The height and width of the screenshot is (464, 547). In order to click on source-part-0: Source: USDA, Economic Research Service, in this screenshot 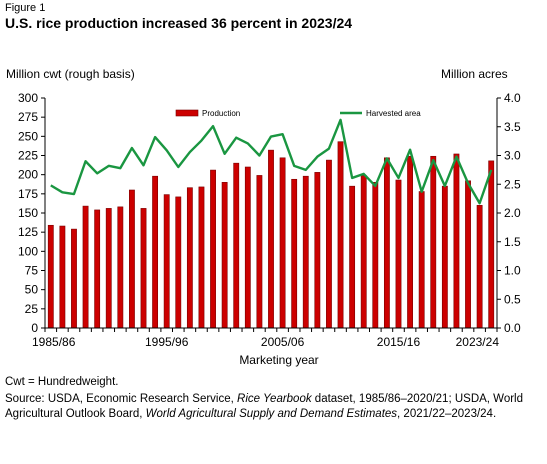, I will do `click(121, 399)`.